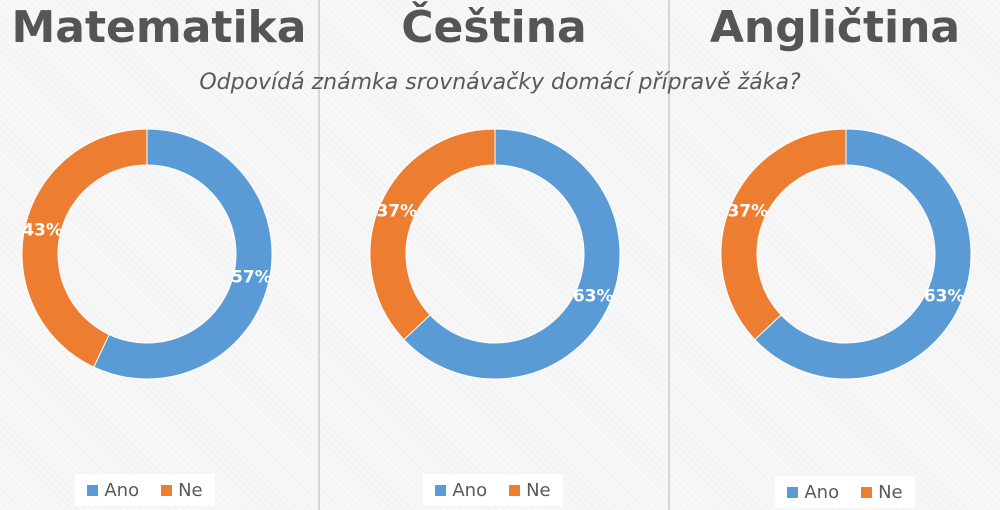 This screenshot has height=510, width=1000. I want to click on chart-title: Angličtina, so click(835, 27).